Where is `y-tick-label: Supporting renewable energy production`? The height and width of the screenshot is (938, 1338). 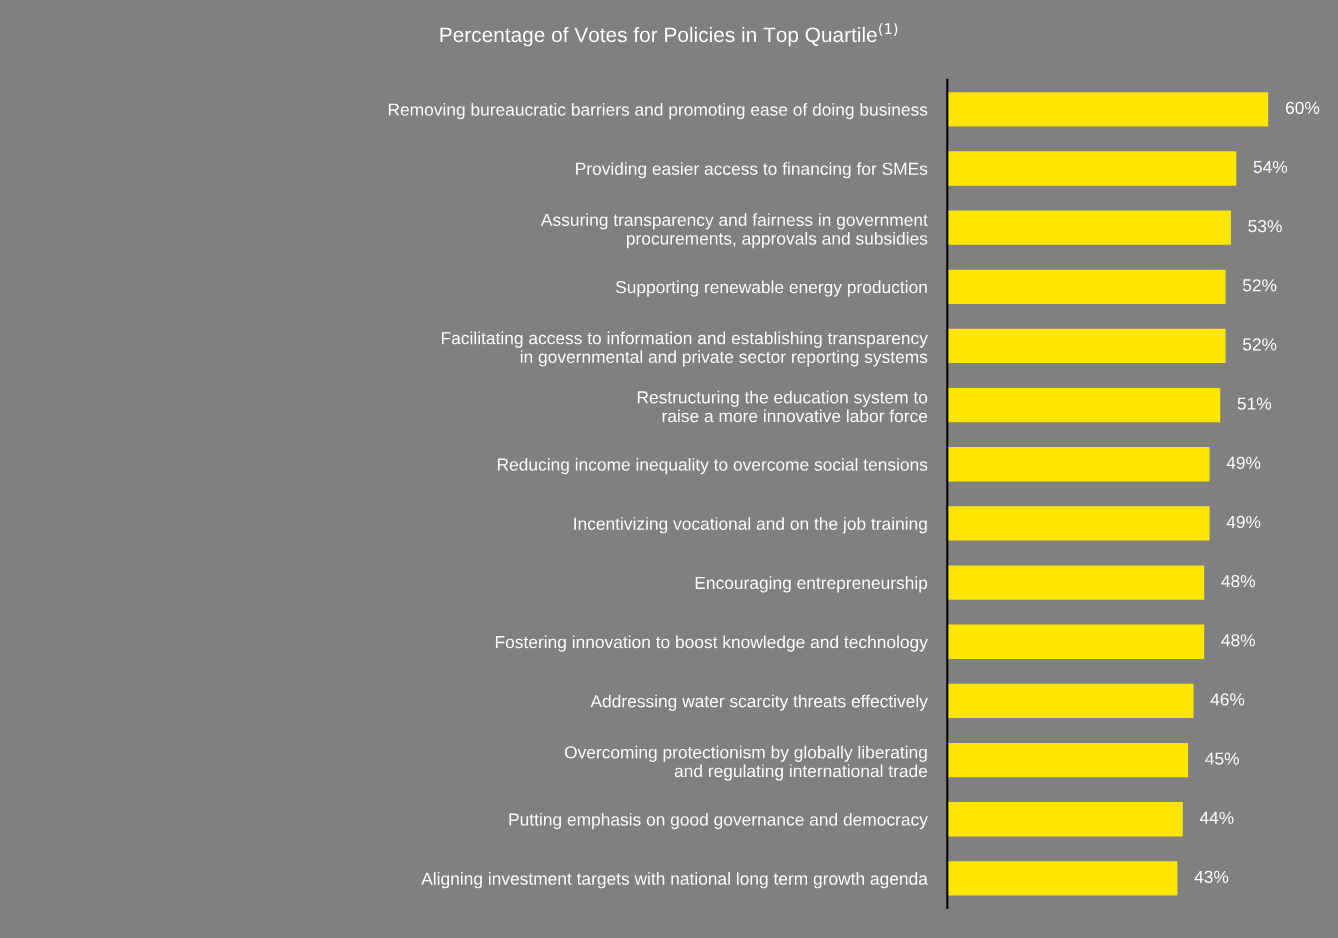 y-tick-label: Supporting renewable energy production is located at coordinates (771, 288).